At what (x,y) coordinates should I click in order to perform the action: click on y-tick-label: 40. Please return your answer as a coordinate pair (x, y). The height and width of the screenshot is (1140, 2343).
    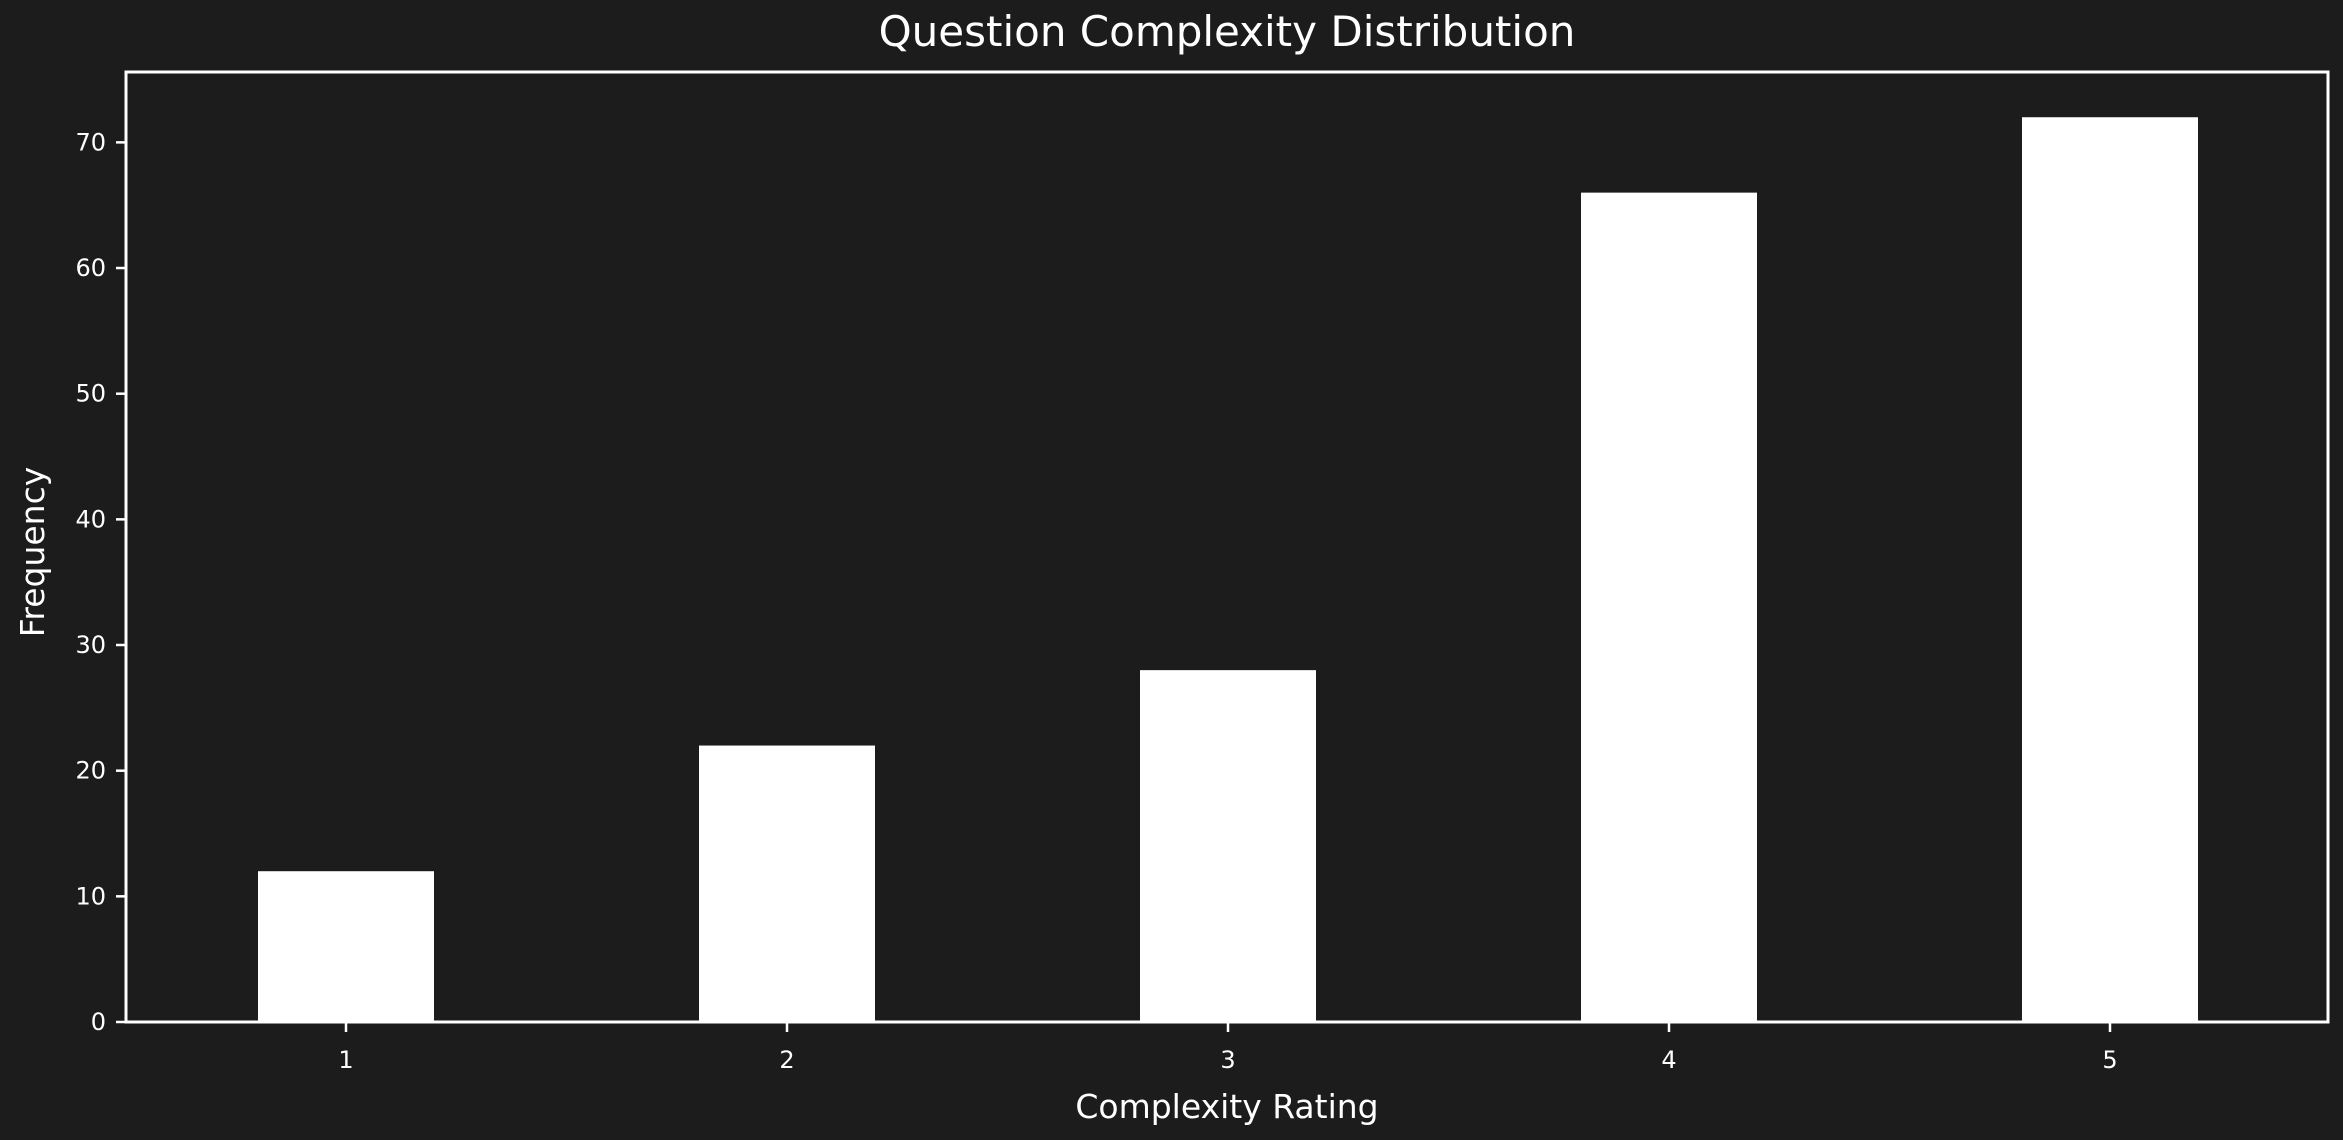
    Looking at the image, I should click on (90, 519).